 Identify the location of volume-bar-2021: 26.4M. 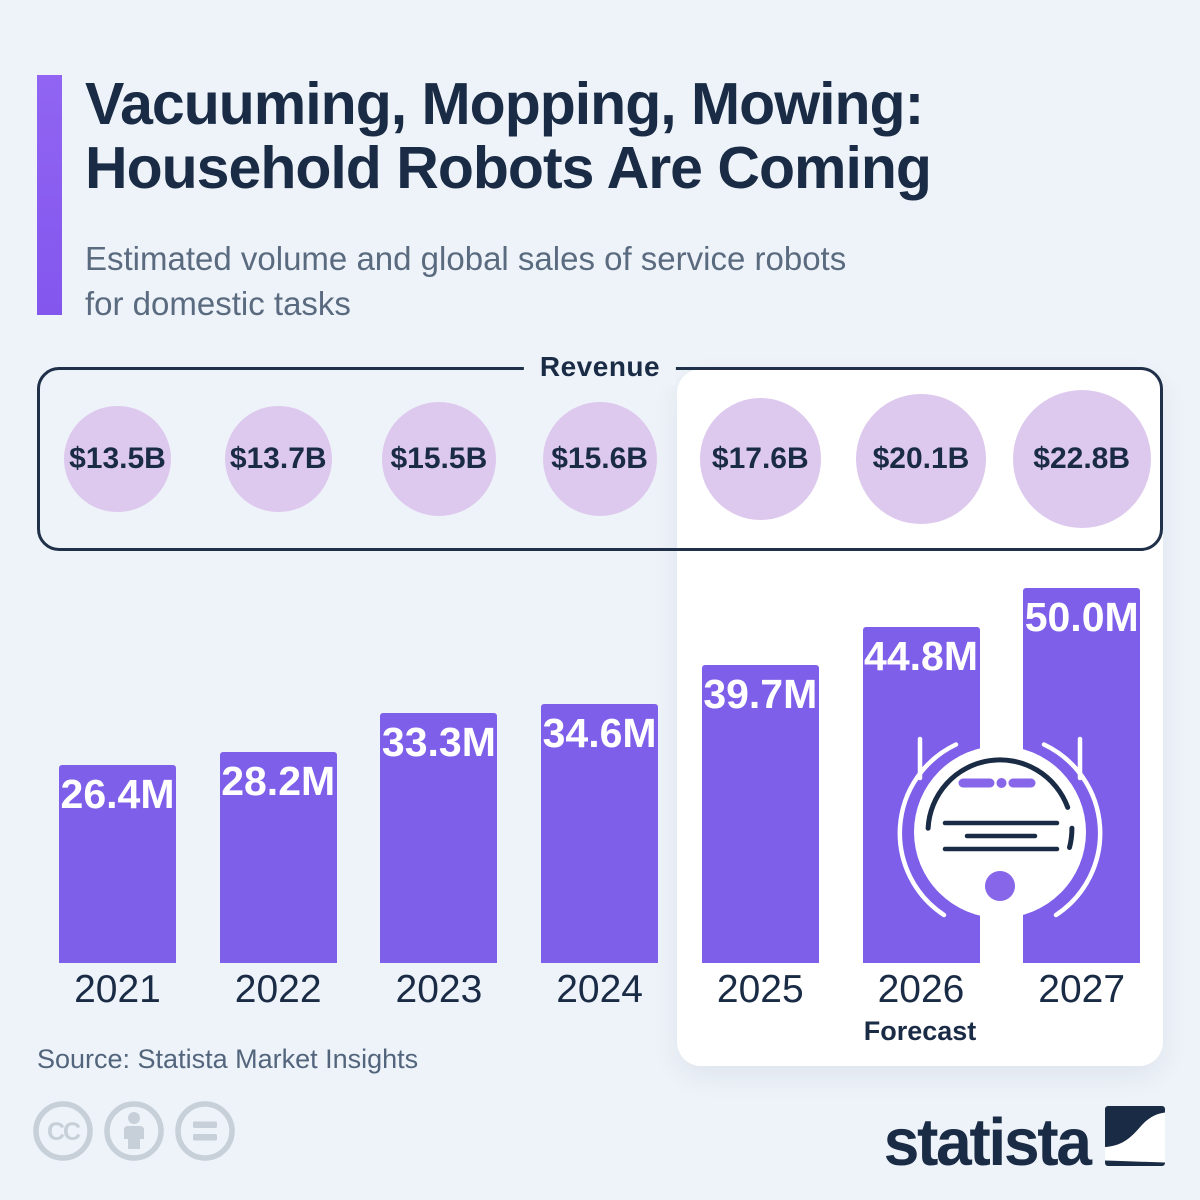
(117, 864).